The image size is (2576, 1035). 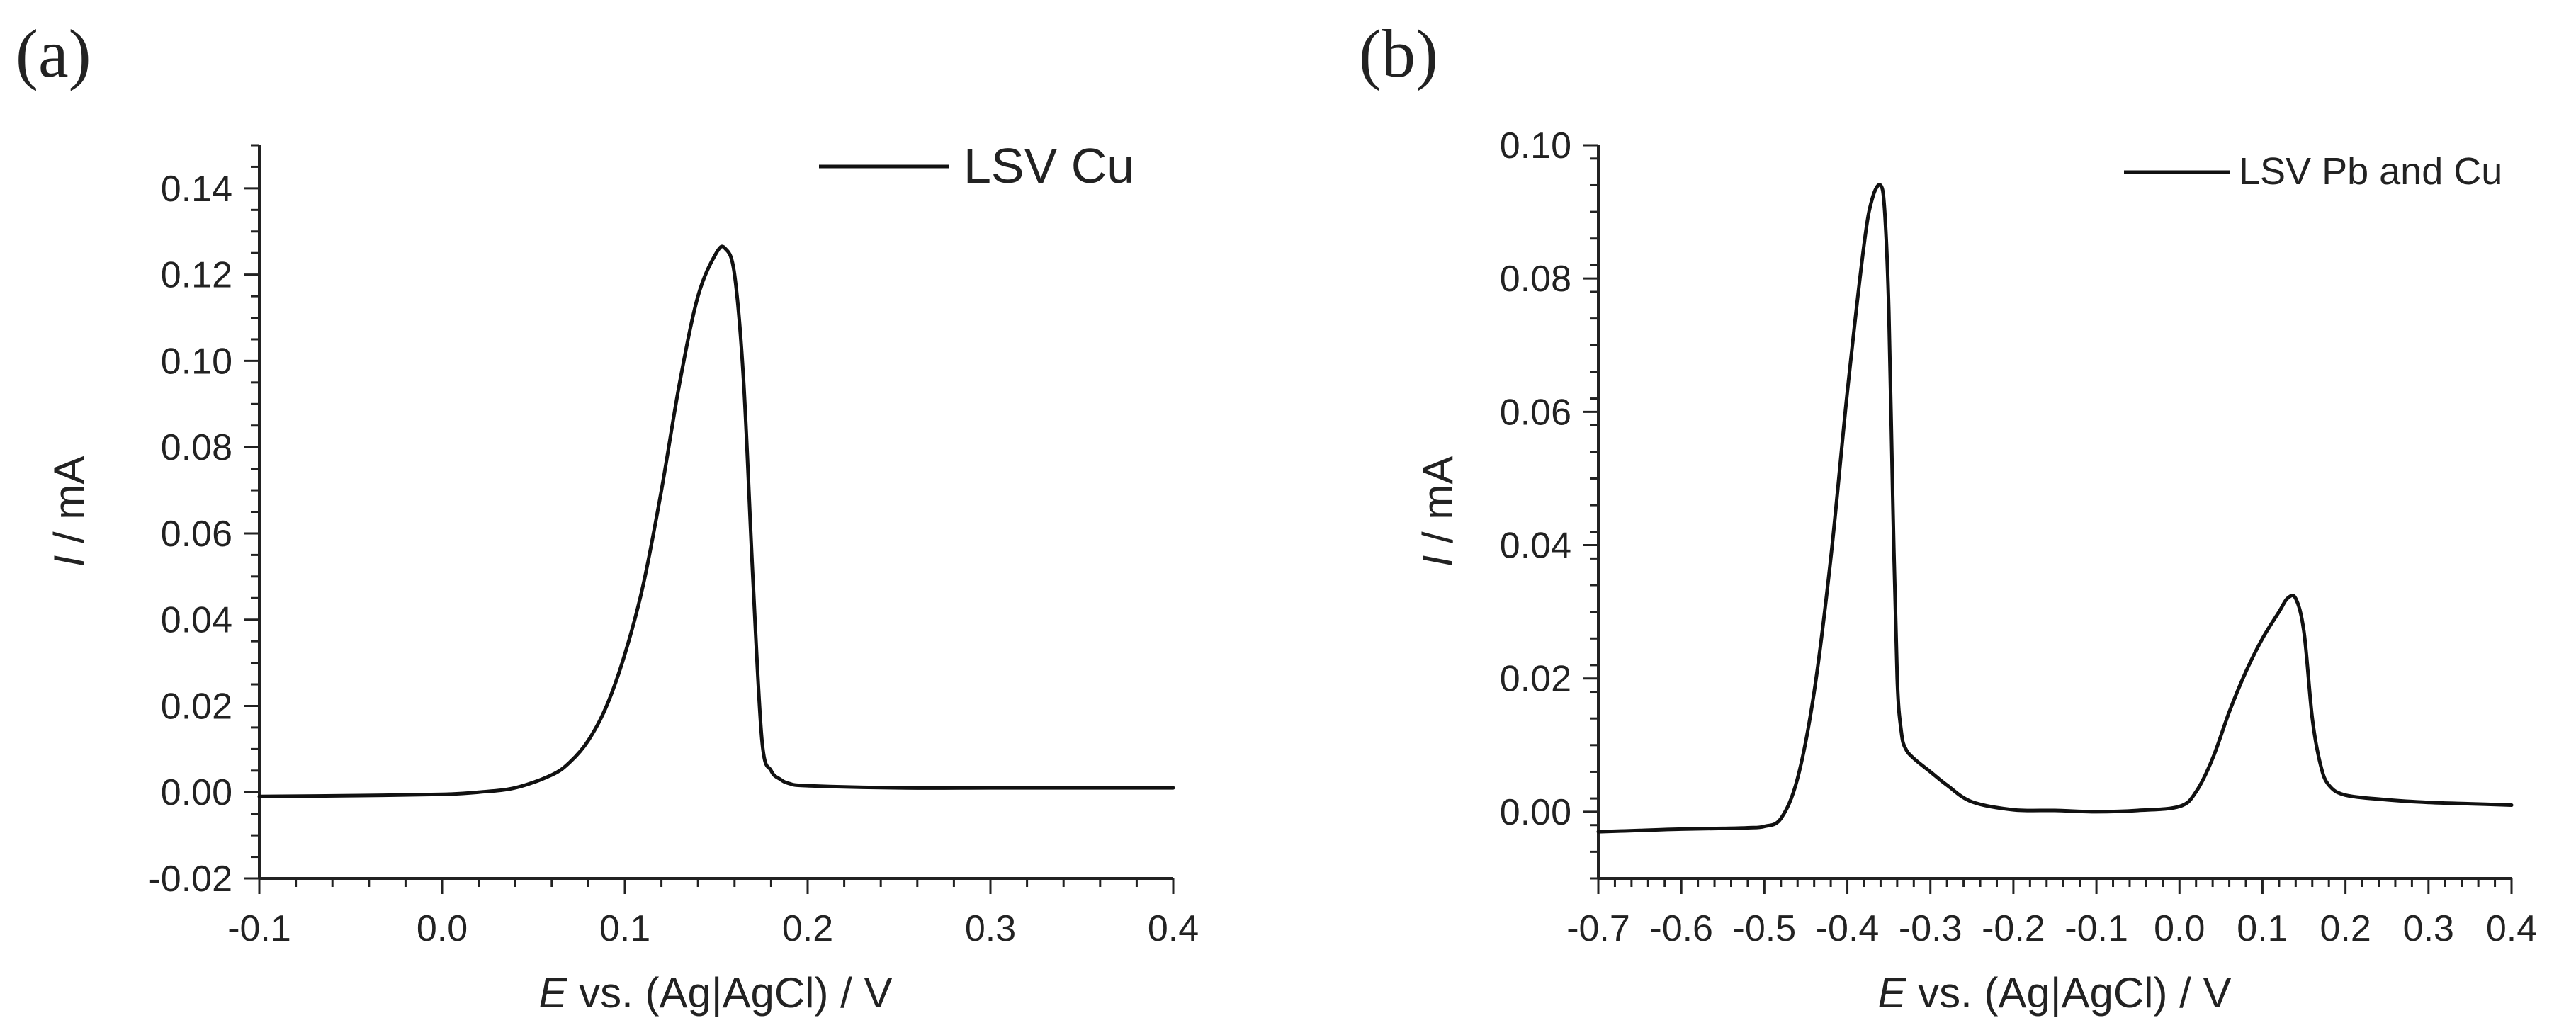 I want to click on y-tick-labels-a: -0.02 0.00 0.02 0.04 0.06 0.08 0.10 0.12 0.14, so click(x=190, y=534).